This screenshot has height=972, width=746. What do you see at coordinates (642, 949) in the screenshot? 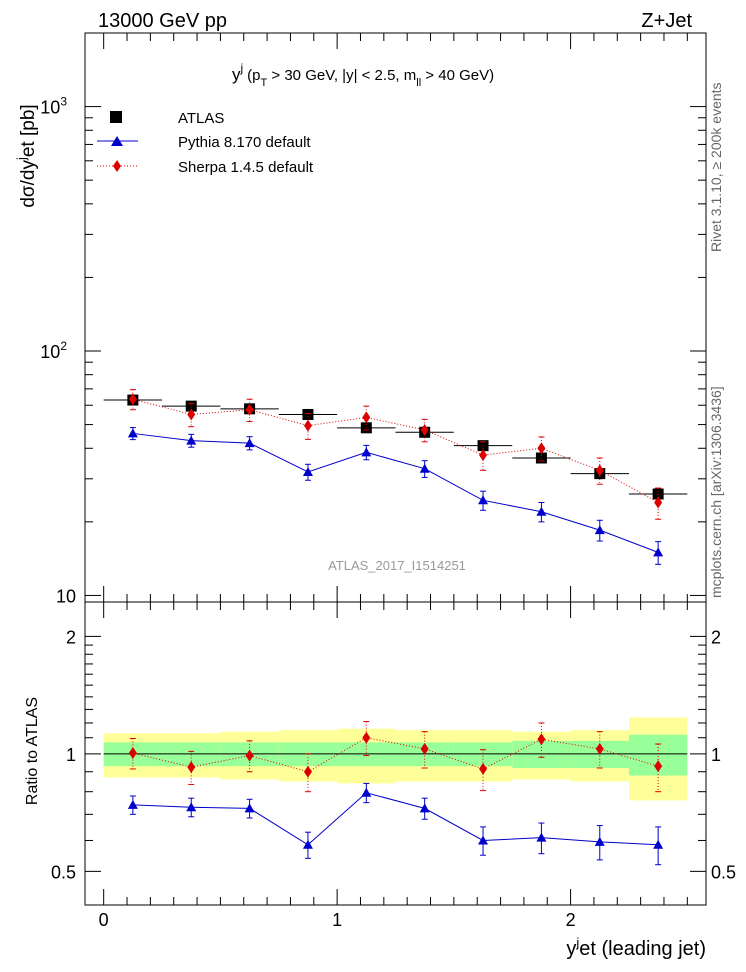
I see `xlabel-b: et (leading jet)` at bounding box center [642, 949].